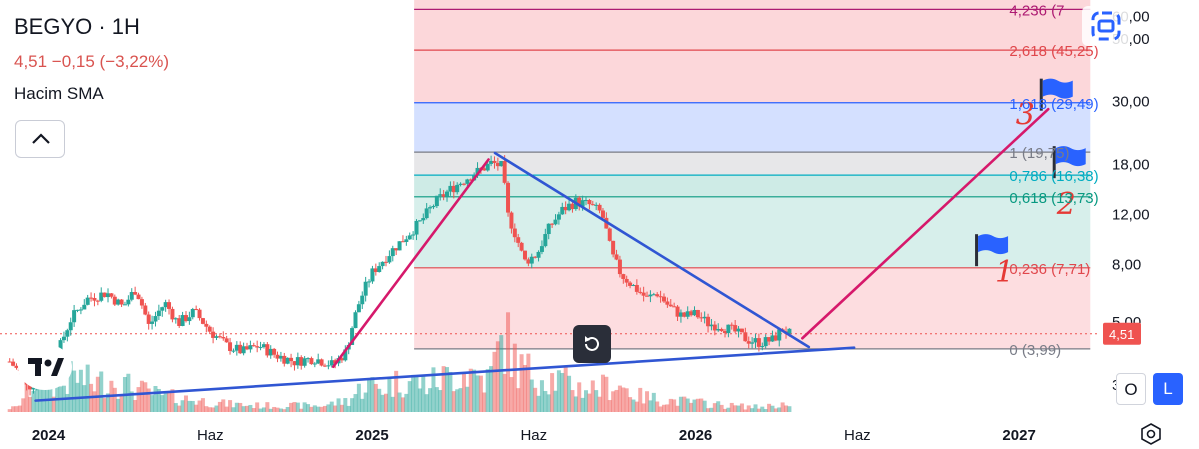  I want to click on volume-indicator-label: Hacim SMA, so click(59, 93).